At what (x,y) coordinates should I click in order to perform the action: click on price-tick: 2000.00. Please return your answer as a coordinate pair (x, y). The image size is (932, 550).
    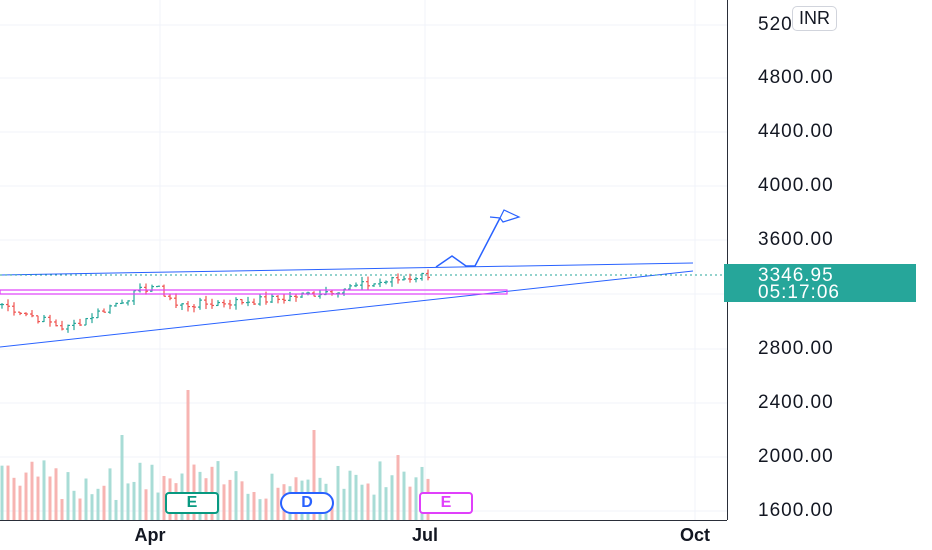
    Looking at the image, I should click on (796, 456).